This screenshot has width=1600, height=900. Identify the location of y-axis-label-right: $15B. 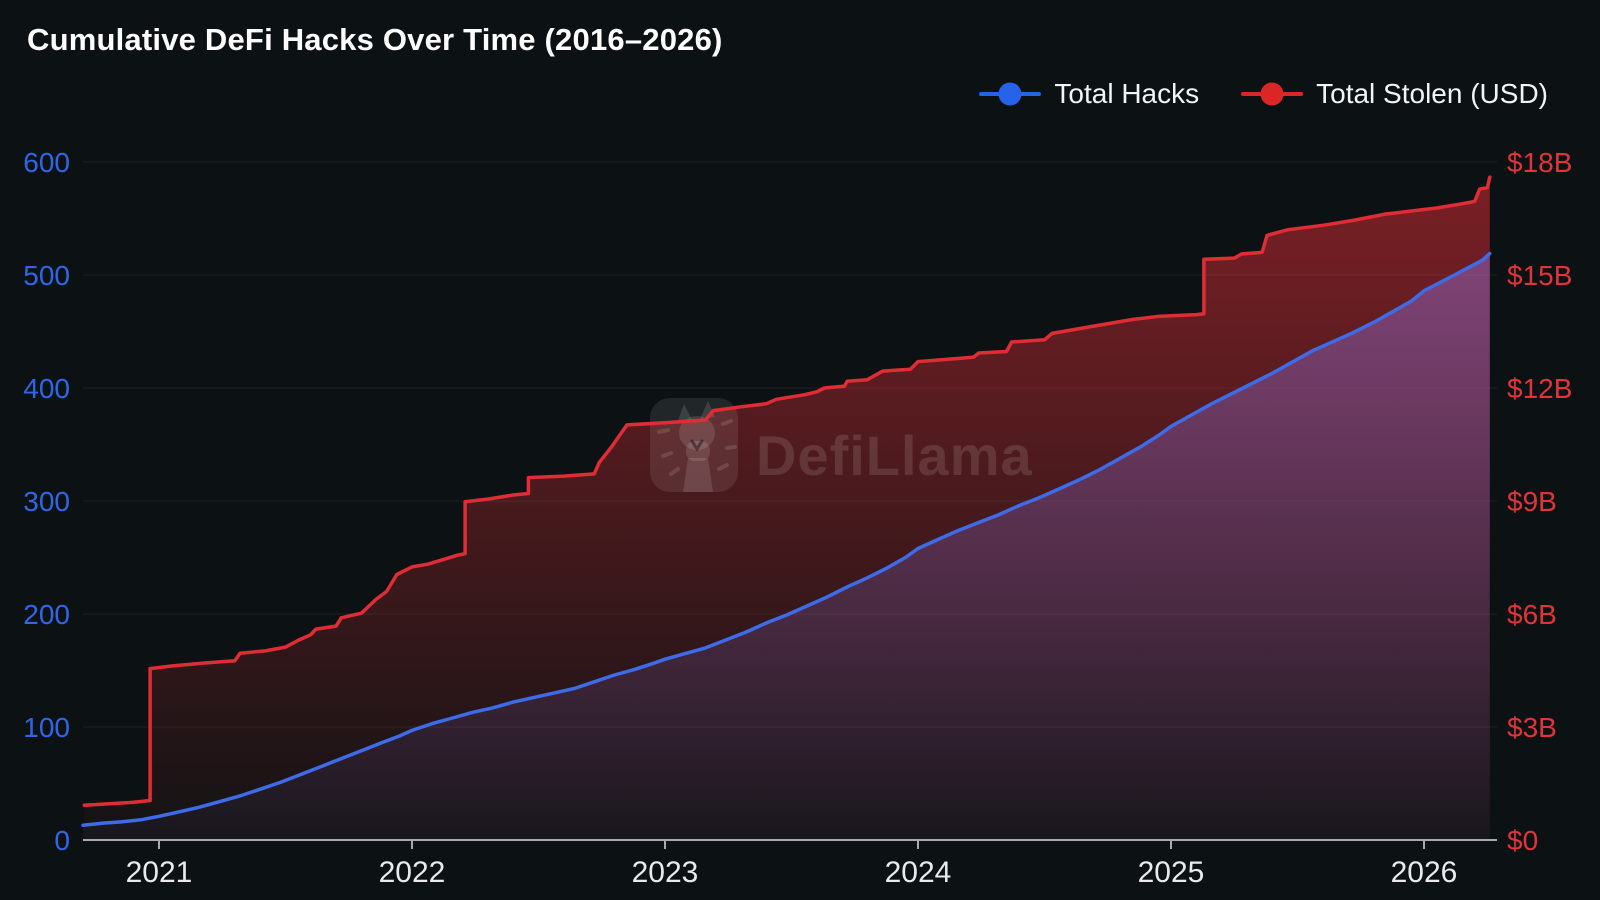
(1539, 275).